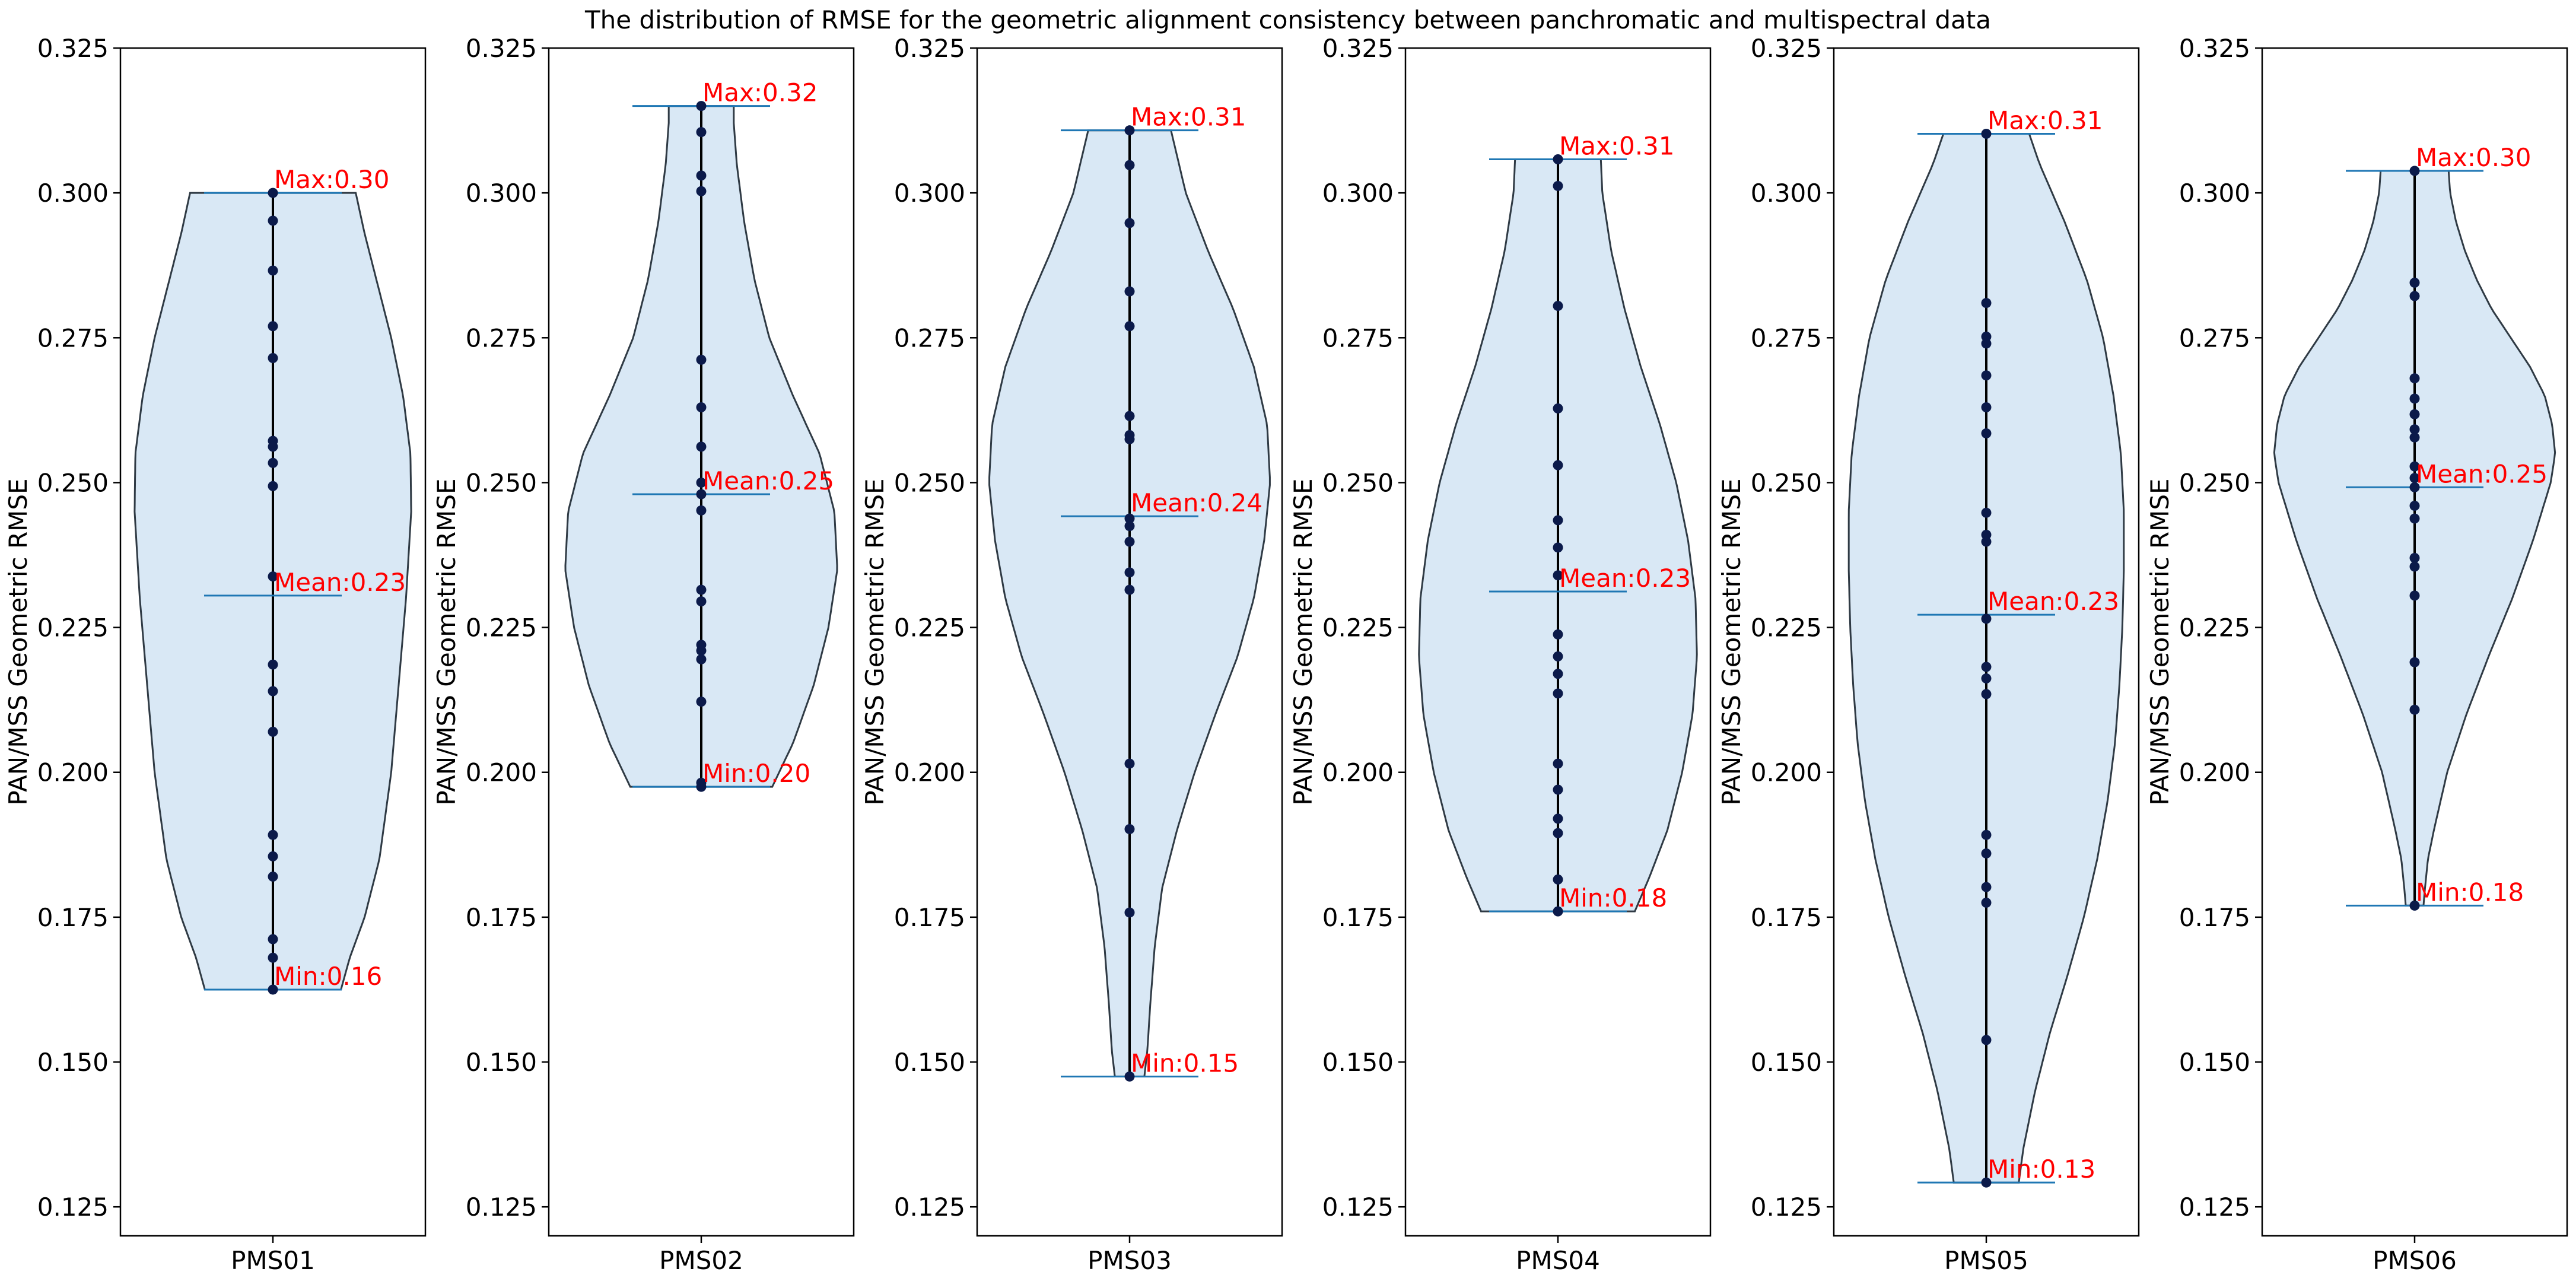  Describe the element at coordinates (701, 1260) in the screenshot. I see `x-tick-label: PMS02` at that location.